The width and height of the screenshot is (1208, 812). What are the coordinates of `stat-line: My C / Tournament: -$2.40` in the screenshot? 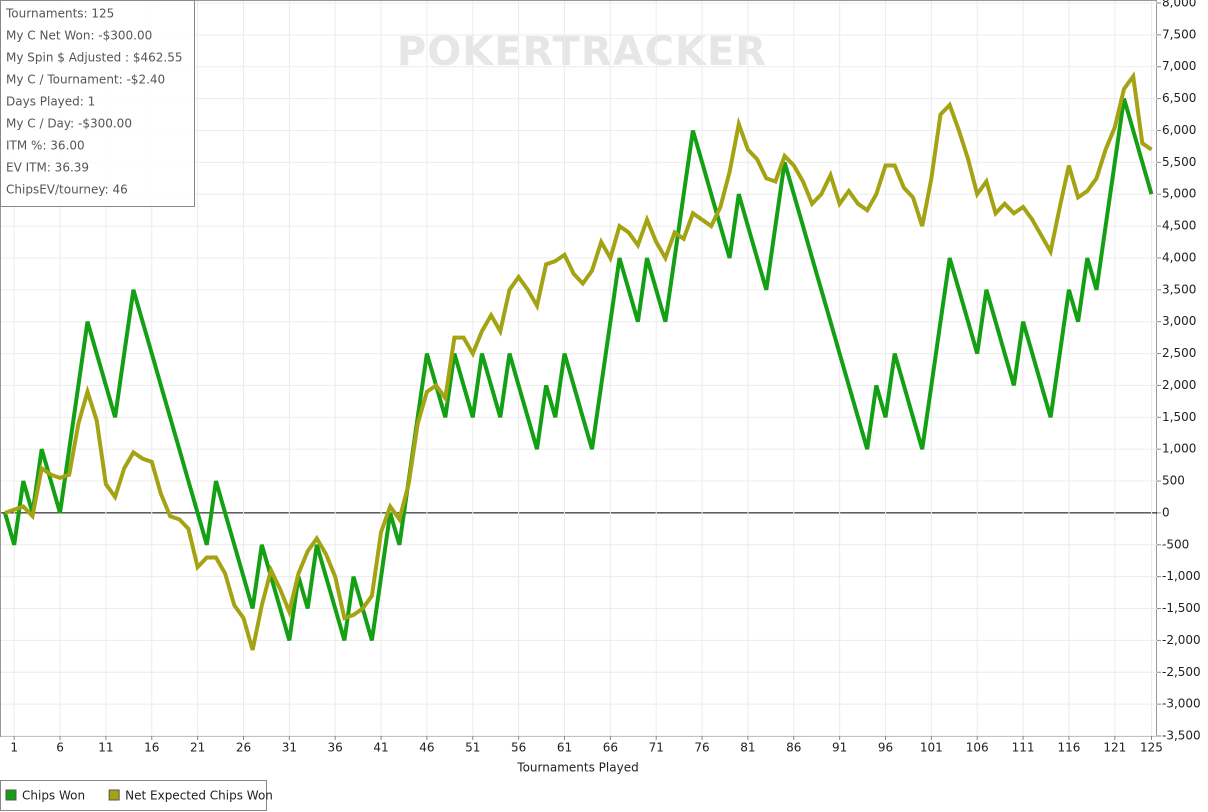 It's located at (85, 80).